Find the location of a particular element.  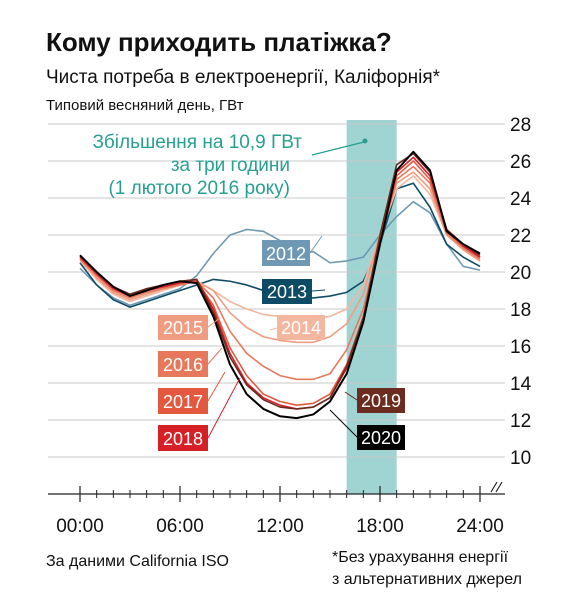

legend-label: 2012 is located at coordinates (286, 254).